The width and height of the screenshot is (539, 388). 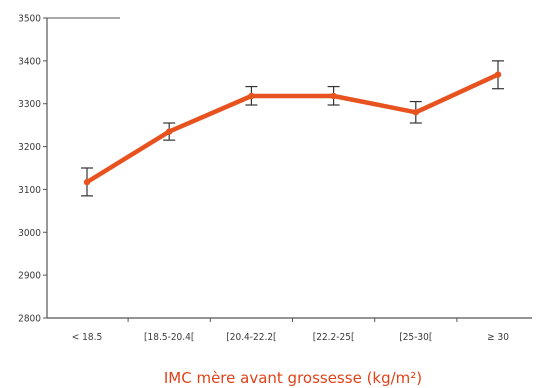 What do you see at coordinates (29, 61) in the screenshot?
I see `y-tick-label: 3400` at bounding box center [29, 61].